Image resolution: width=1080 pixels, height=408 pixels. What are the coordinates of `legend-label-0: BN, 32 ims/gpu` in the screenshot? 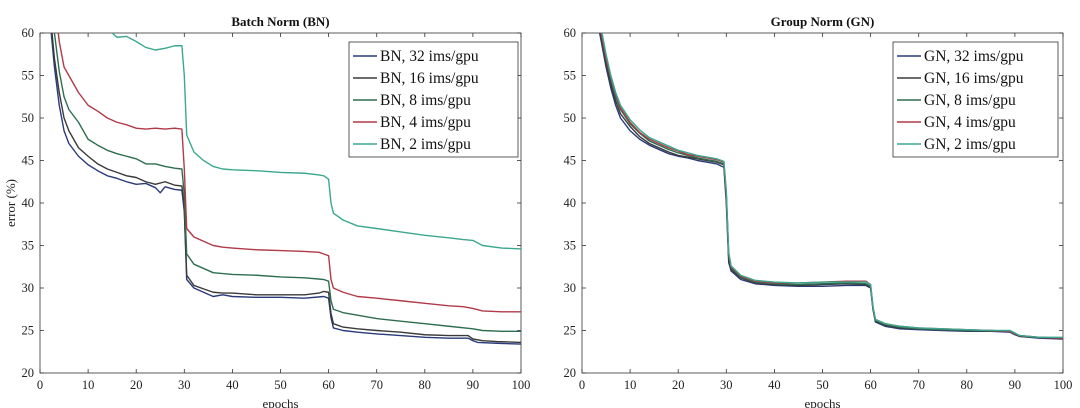 It's located at (429, 56).